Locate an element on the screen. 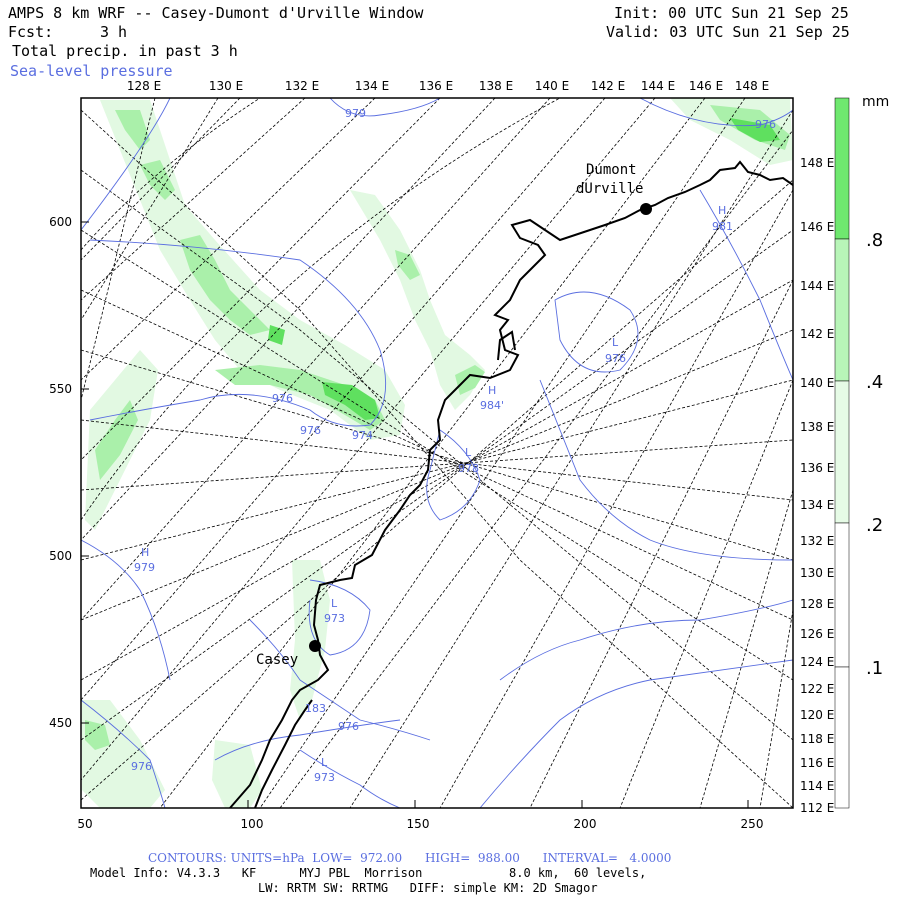 Image resolution: width=900 pixels, height=900 pixels. contour-label: 978 is located at coordinates (468, 468).